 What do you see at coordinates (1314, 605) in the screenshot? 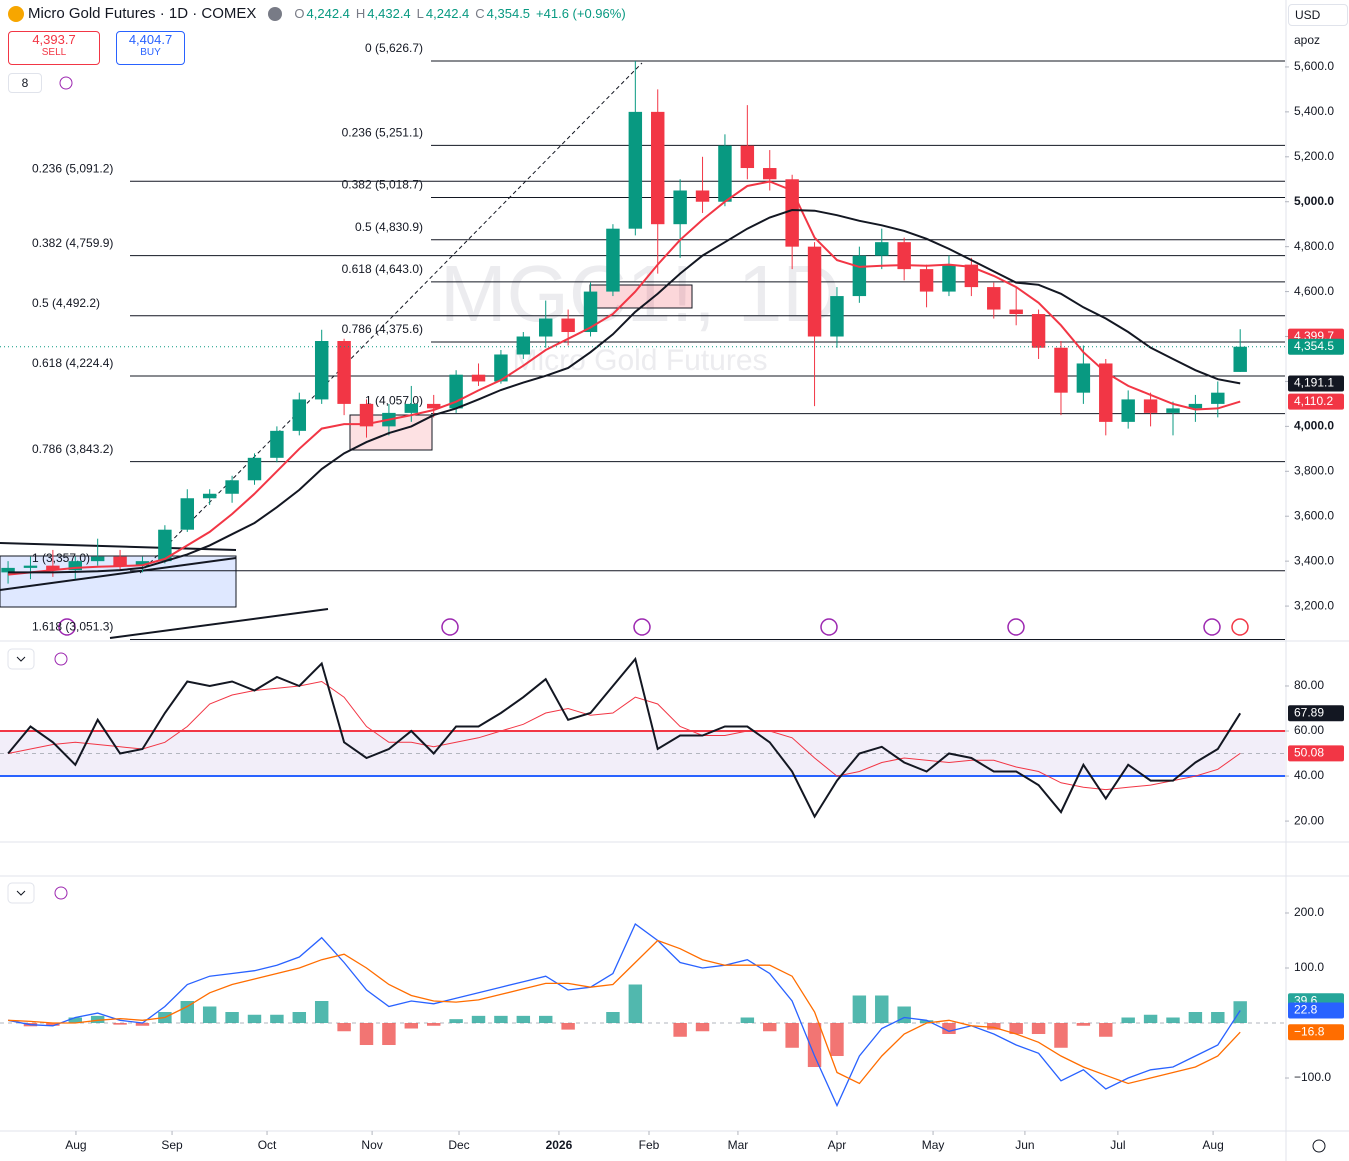
I see `y-tick-label: 3,200.0` at bounding box center [1314, 605].